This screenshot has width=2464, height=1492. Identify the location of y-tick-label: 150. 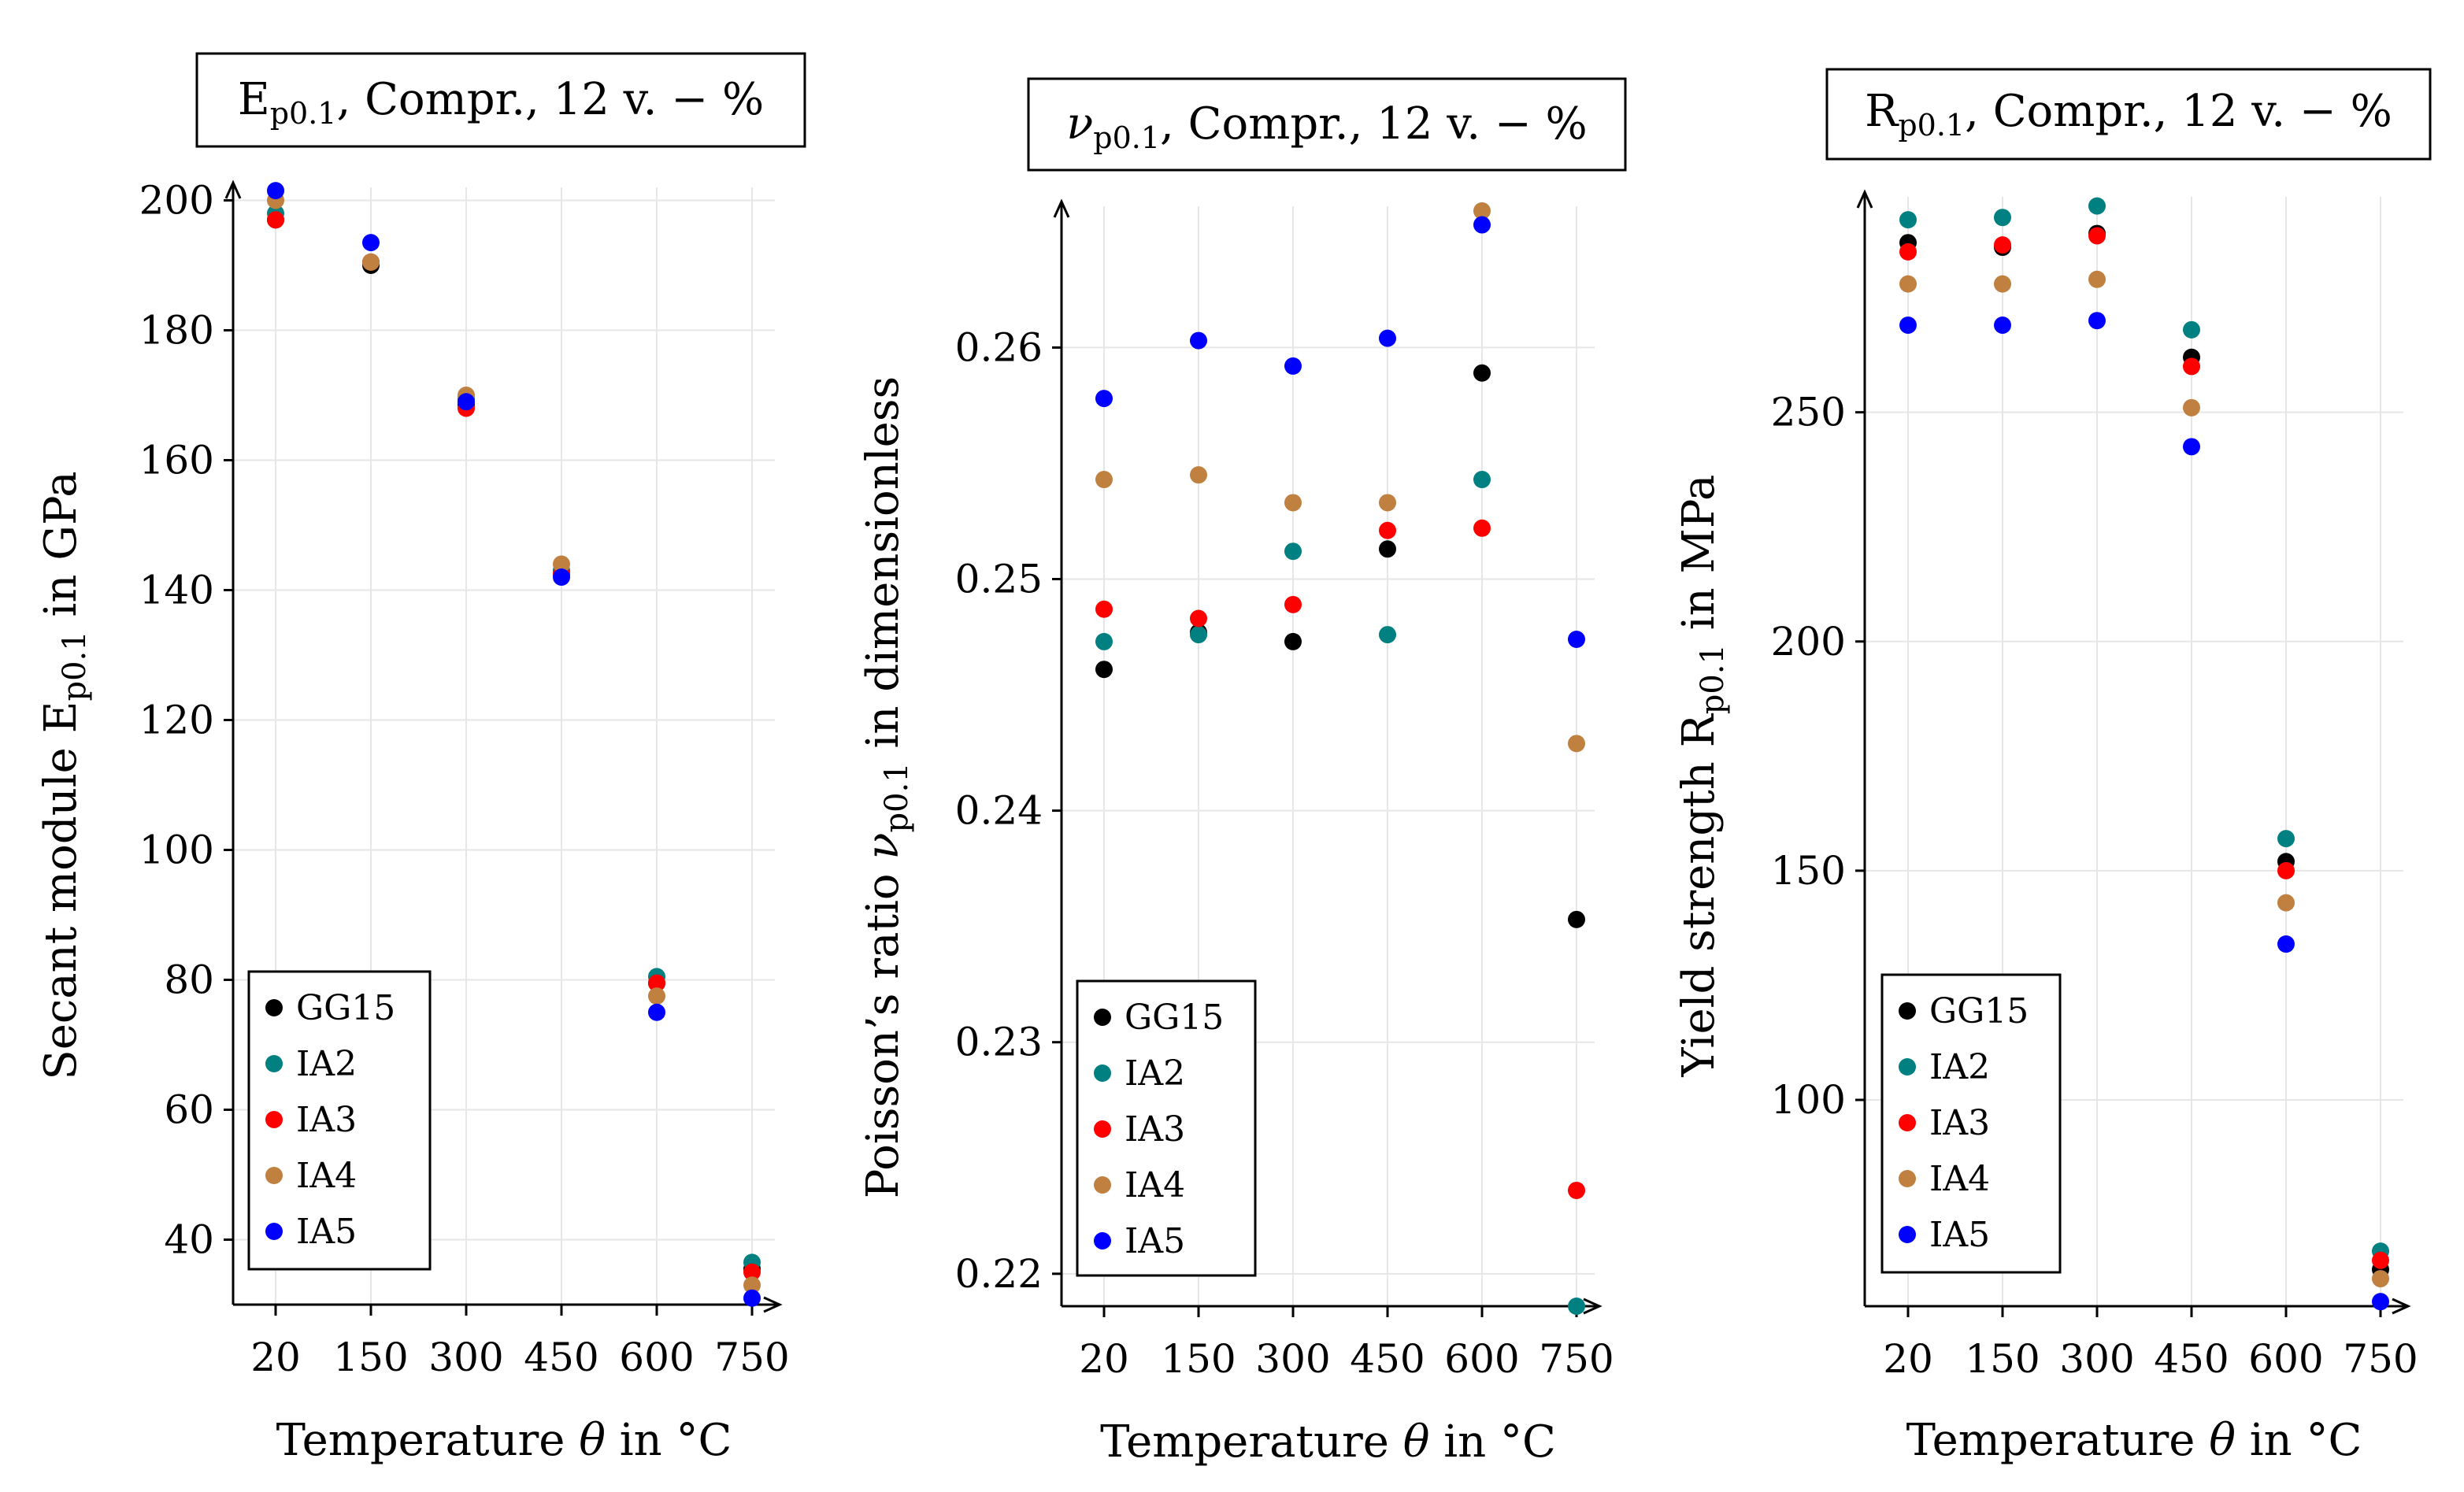
(1808, 871).